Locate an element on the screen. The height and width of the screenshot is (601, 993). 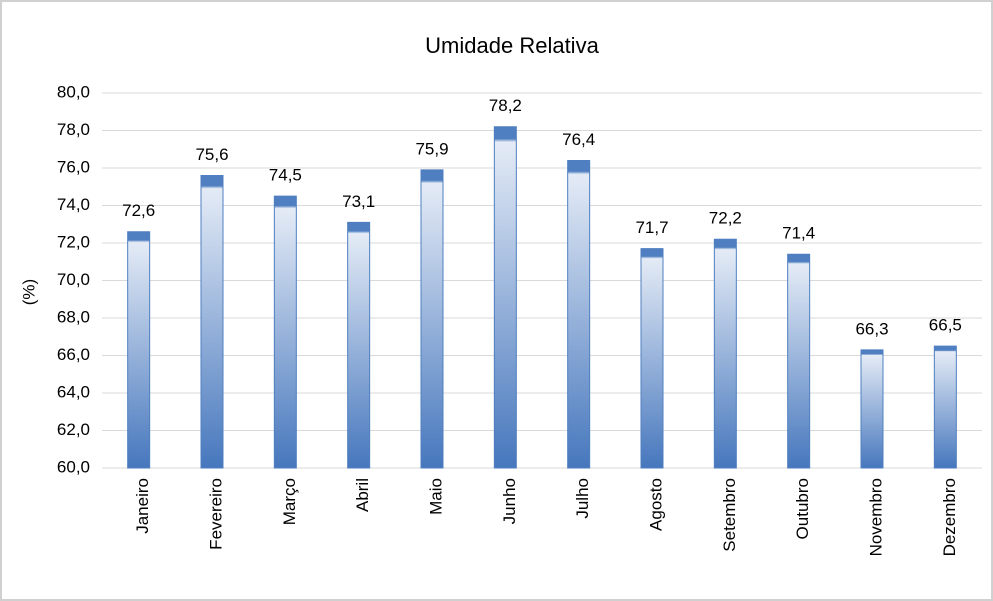
value-label: 78,2 is located at coordinates (505, 105).